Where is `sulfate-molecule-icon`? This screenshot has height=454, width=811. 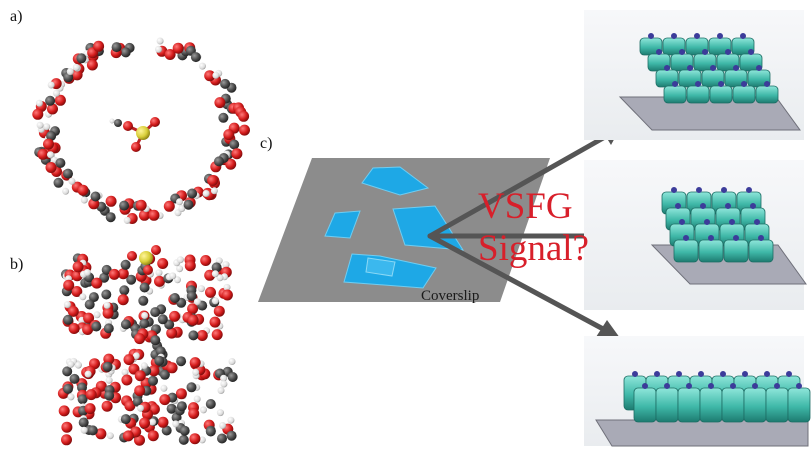
sulfate-molecule-icon is located at coordinates (144, 260).